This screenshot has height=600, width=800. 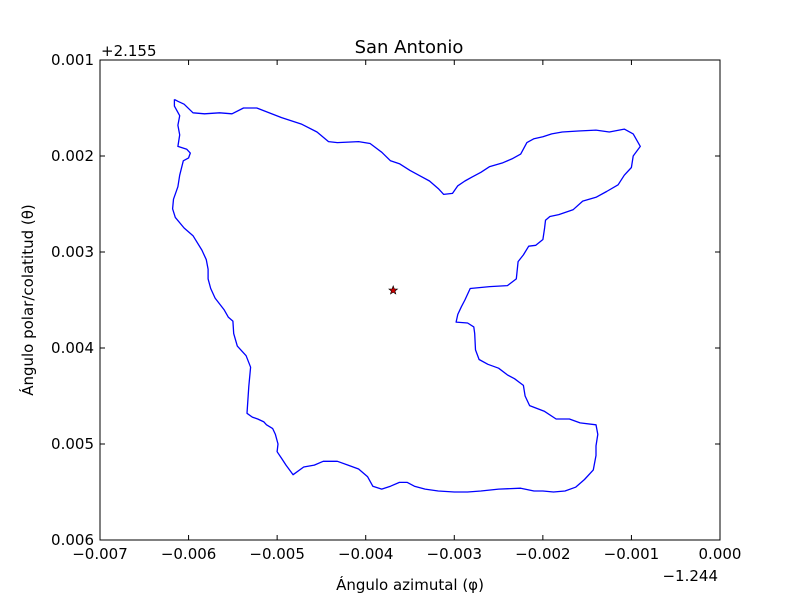 What do you see at coordinates (27, 300) in the screenshot?
I see `y-axis-label: Ángulo polar/colatitud (θ)` at bounding box center [27, 300].